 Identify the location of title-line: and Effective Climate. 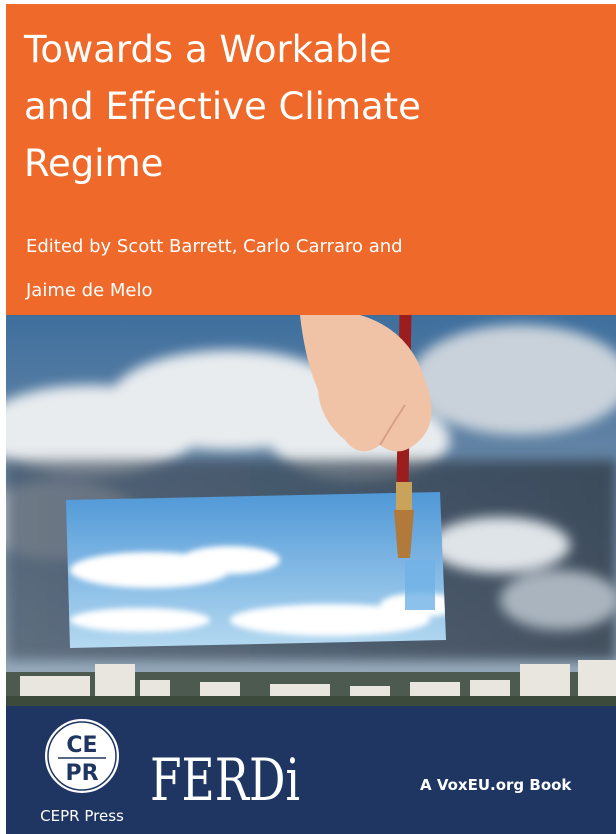
(222, 106).